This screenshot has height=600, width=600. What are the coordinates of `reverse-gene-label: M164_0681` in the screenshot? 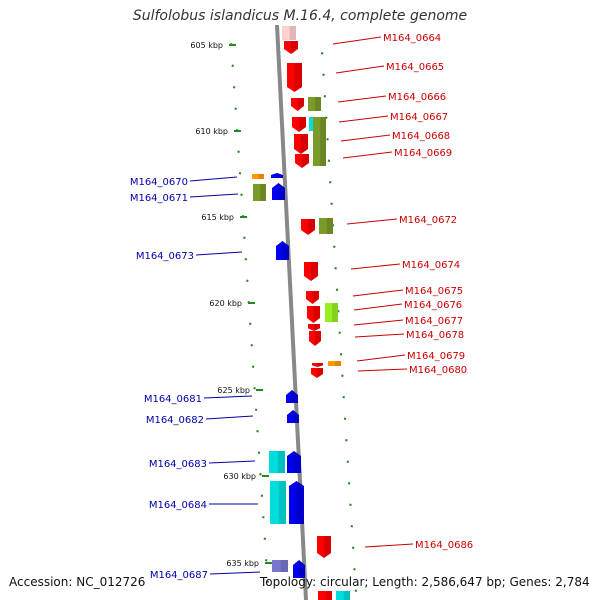 It's located at (173, 399).